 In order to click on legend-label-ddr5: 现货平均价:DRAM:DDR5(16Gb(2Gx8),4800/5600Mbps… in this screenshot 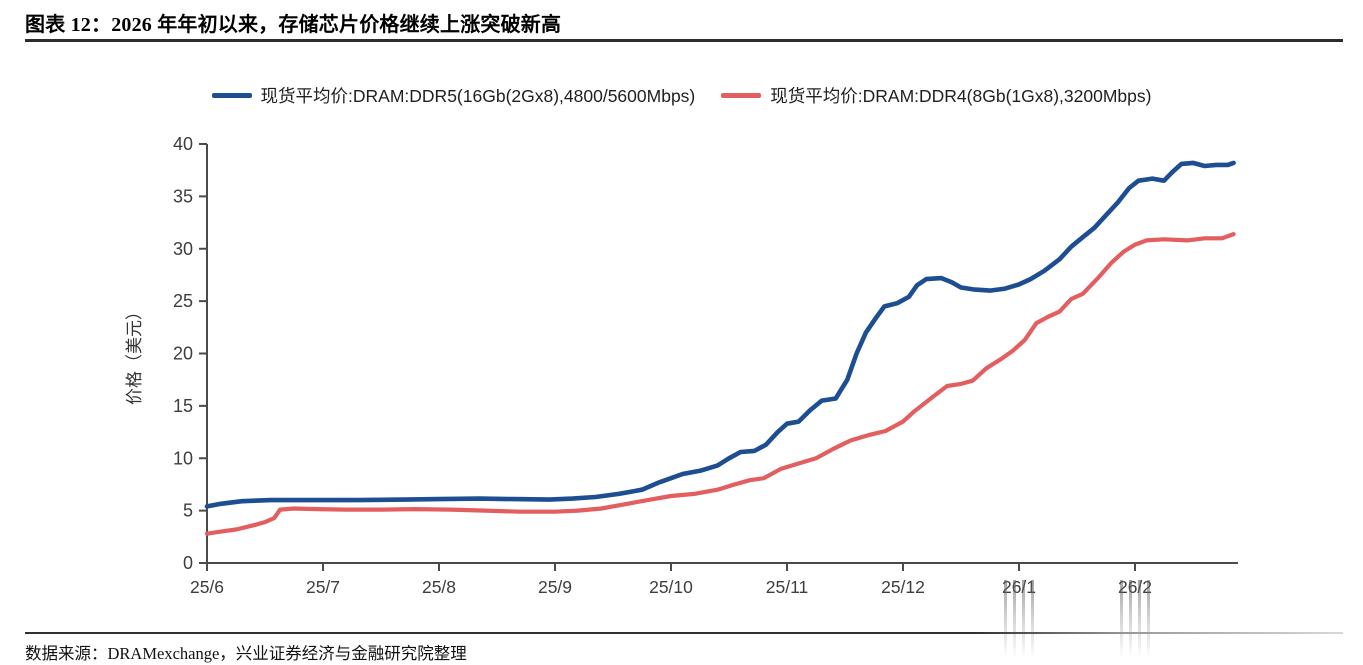, I will do `click(478, 95)`.